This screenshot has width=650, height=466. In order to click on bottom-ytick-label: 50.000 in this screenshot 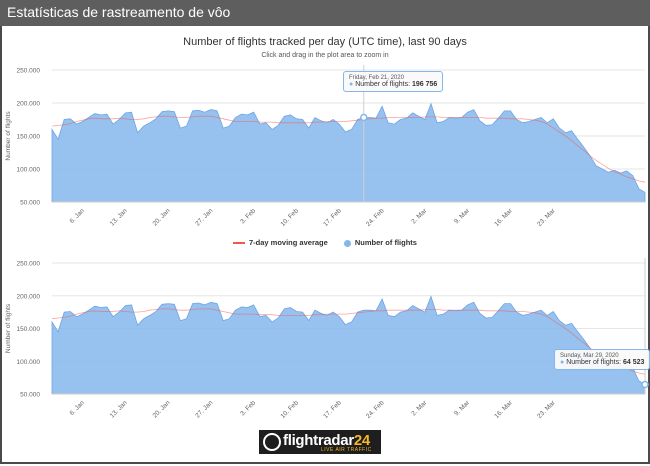, I will do `click(30, 395)`.